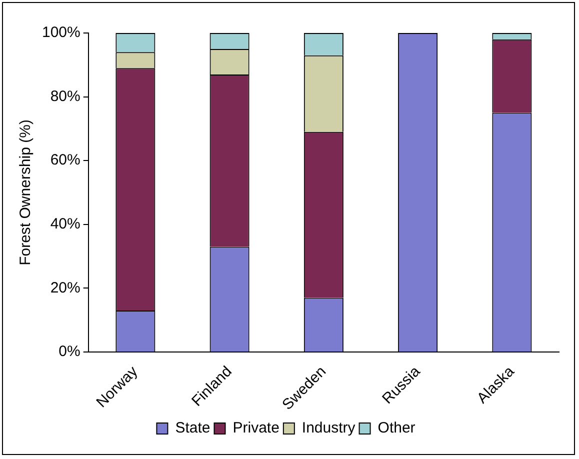 Image resolution: width=579 pixels, height=459 pixels. What do you see at coordinates (65, 287) in the screenshot?
I see `y-tick-label: 20%` at bounding box center [65, 287].